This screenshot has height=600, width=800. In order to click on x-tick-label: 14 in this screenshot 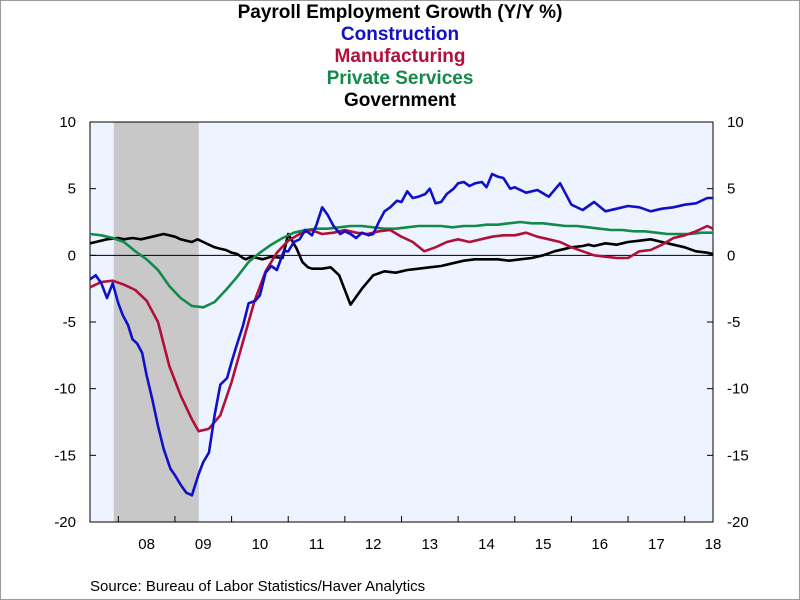, I will do `click(486, 544)`.